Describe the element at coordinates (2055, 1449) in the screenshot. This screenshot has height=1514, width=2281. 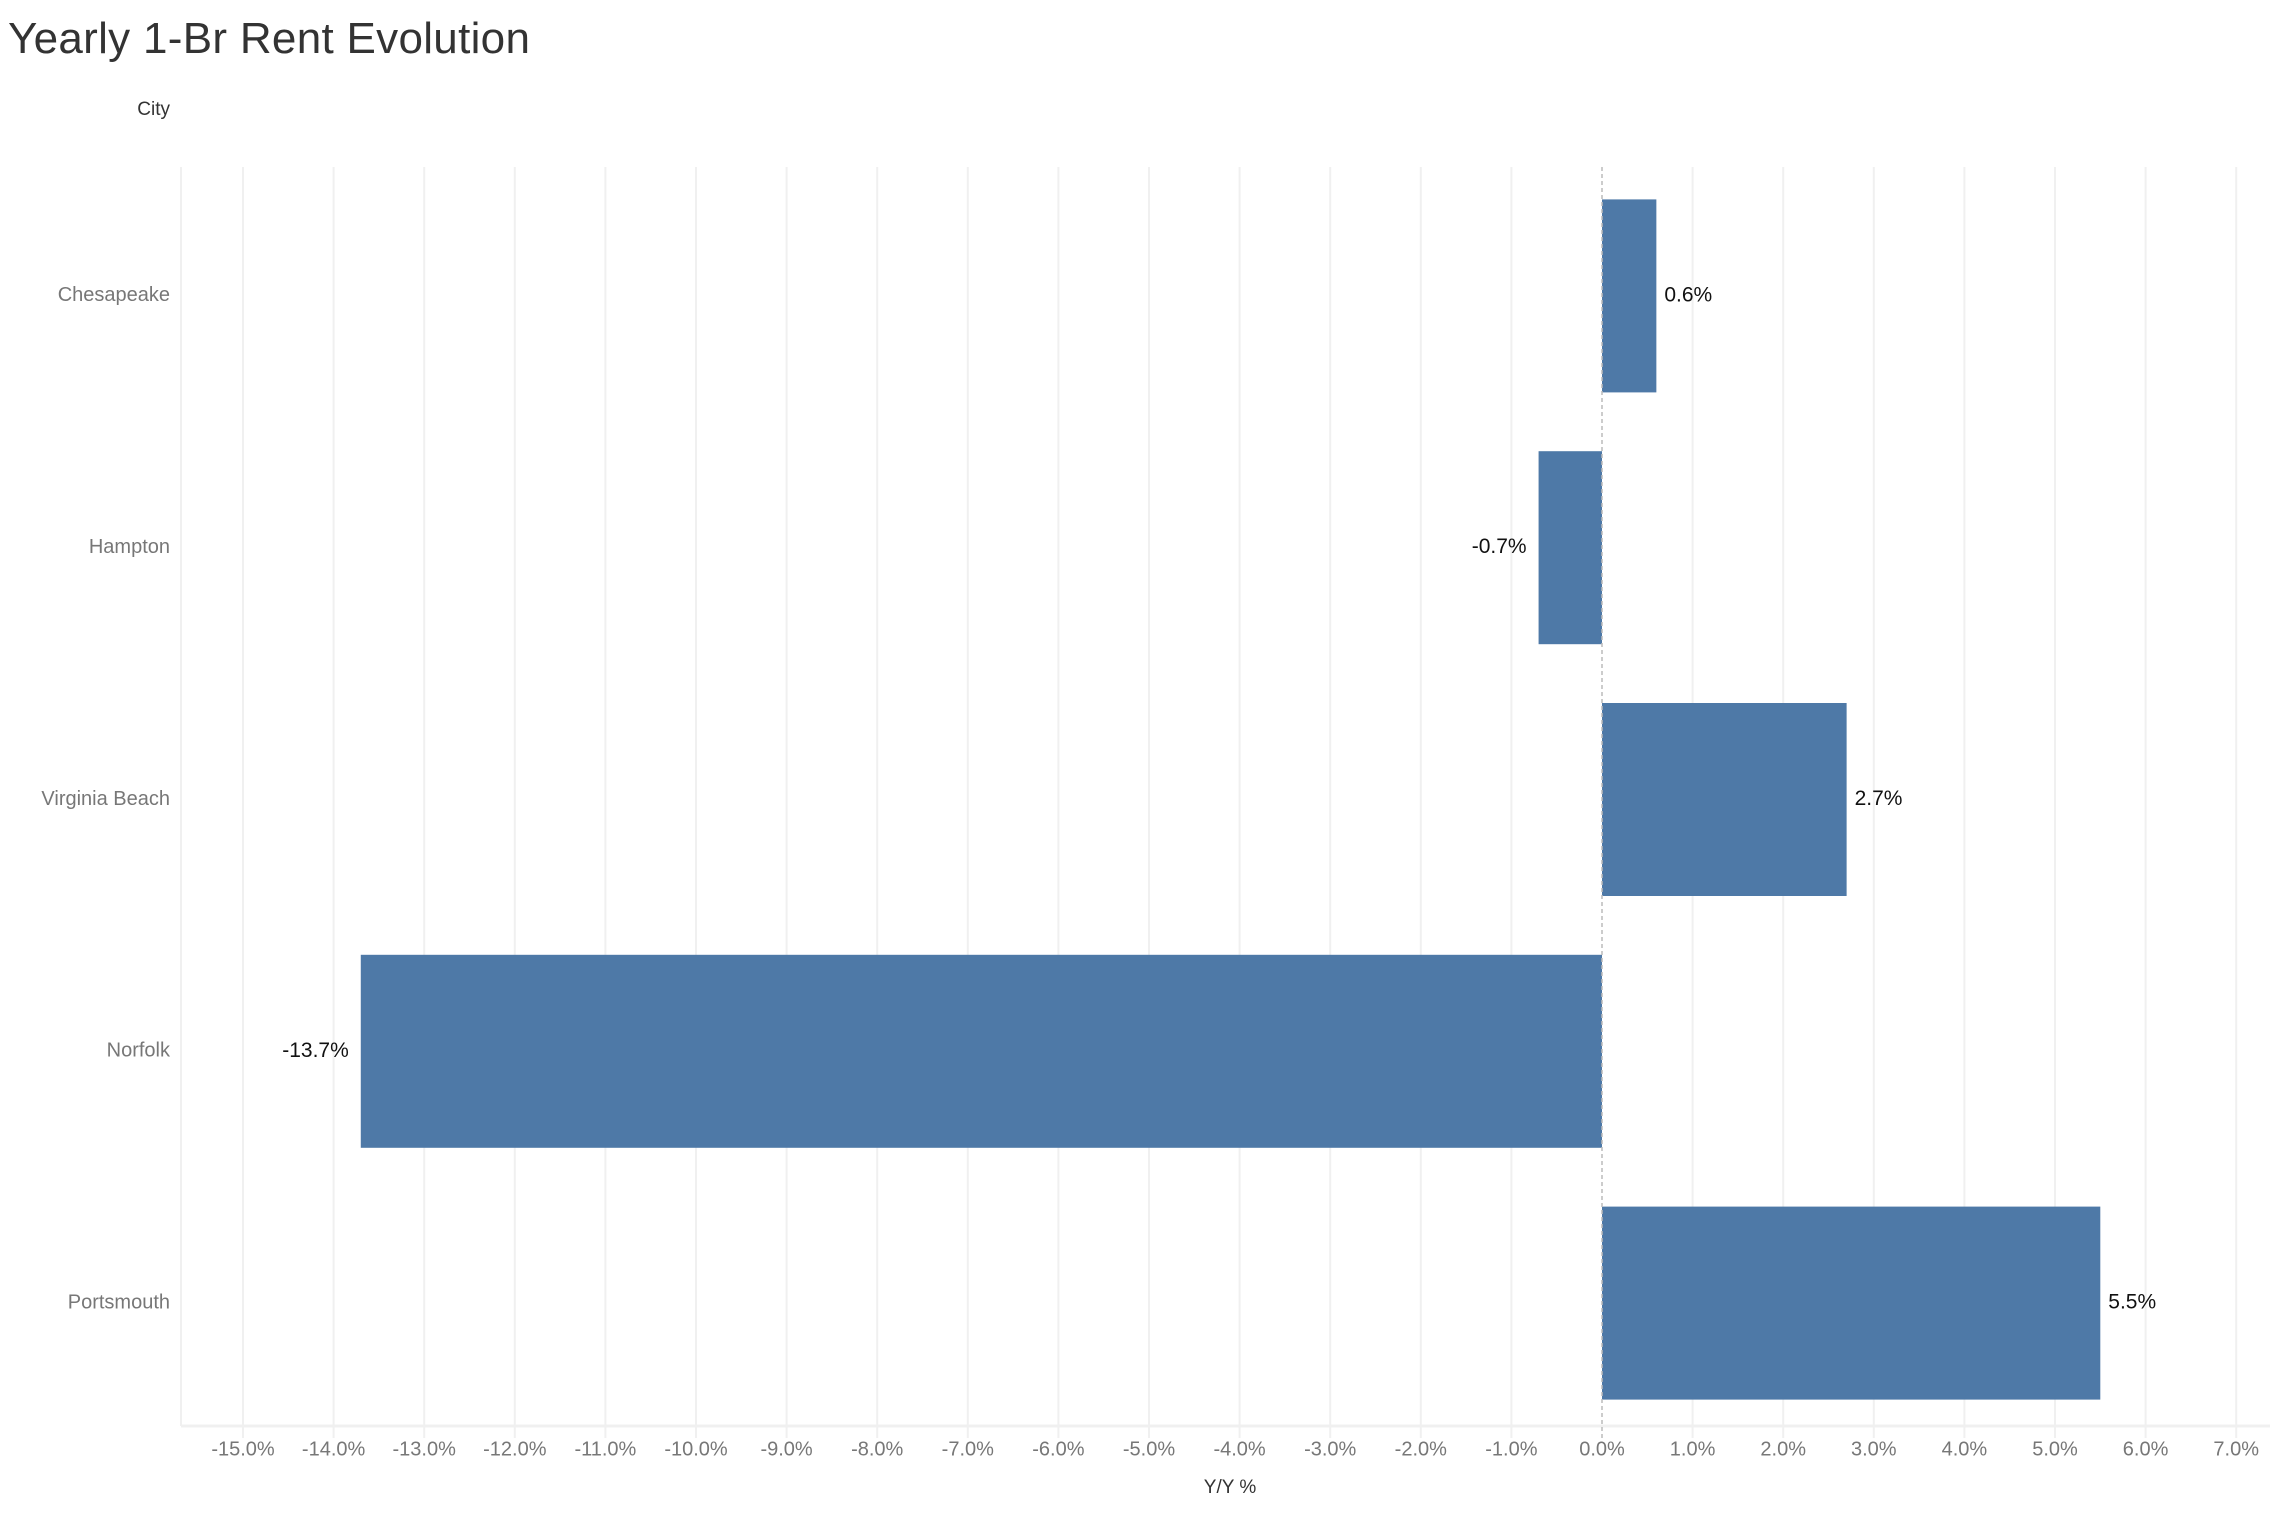
I see `x-tick-label: 5.0%` at that location.